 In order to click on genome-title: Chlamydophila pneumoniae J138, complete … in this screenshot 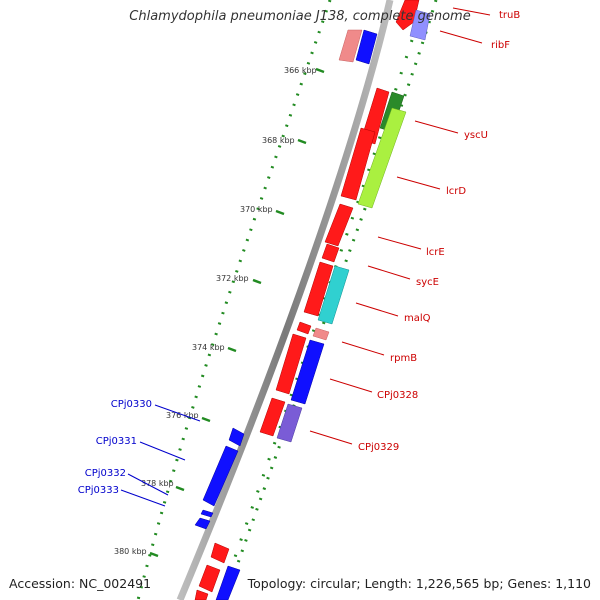, I will do `click(300, 16)`.